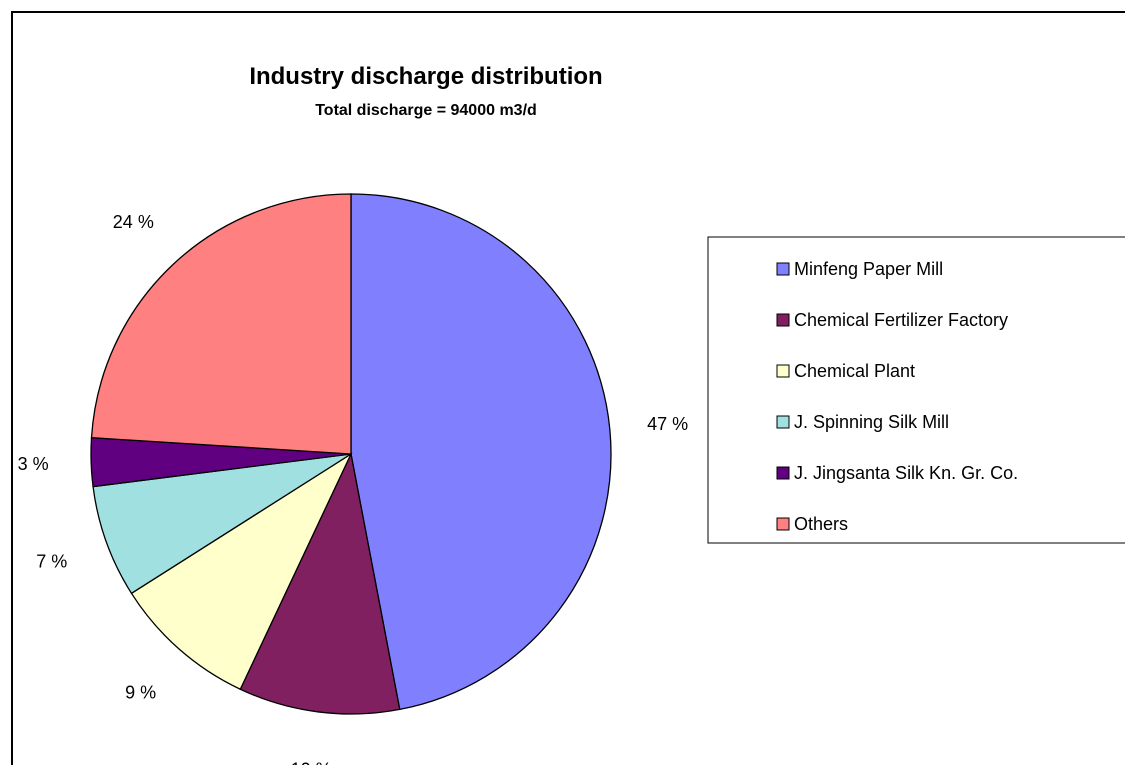 The height and width of the screenshot is (765, 1125). What do you see at coordinates (425, 76) in the screenshot?
I see `chart-title: Industry discharge distribution` at bounding box center [425, 76].